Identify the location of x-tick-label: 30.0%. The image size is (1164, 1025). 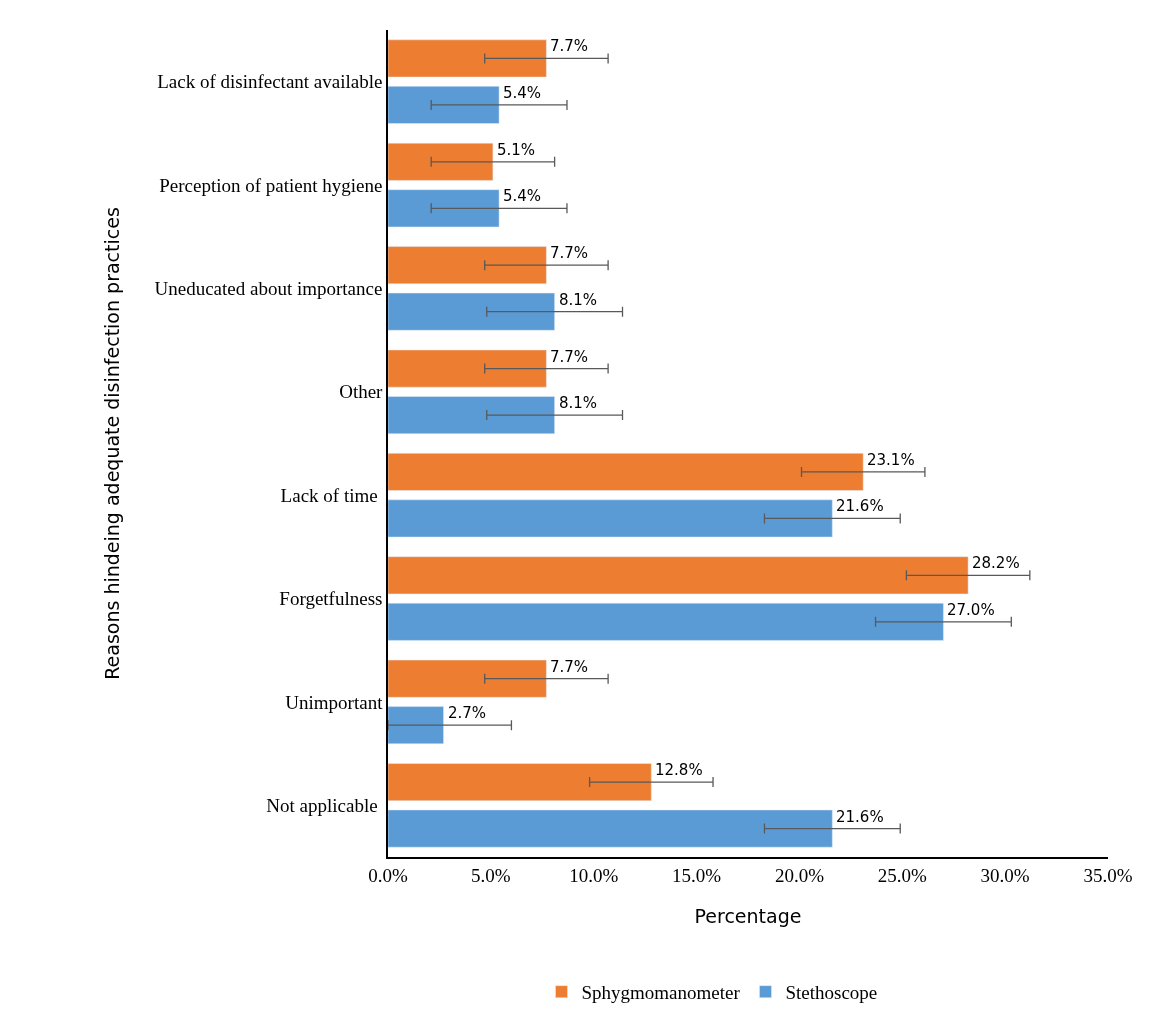
(1005, 875).